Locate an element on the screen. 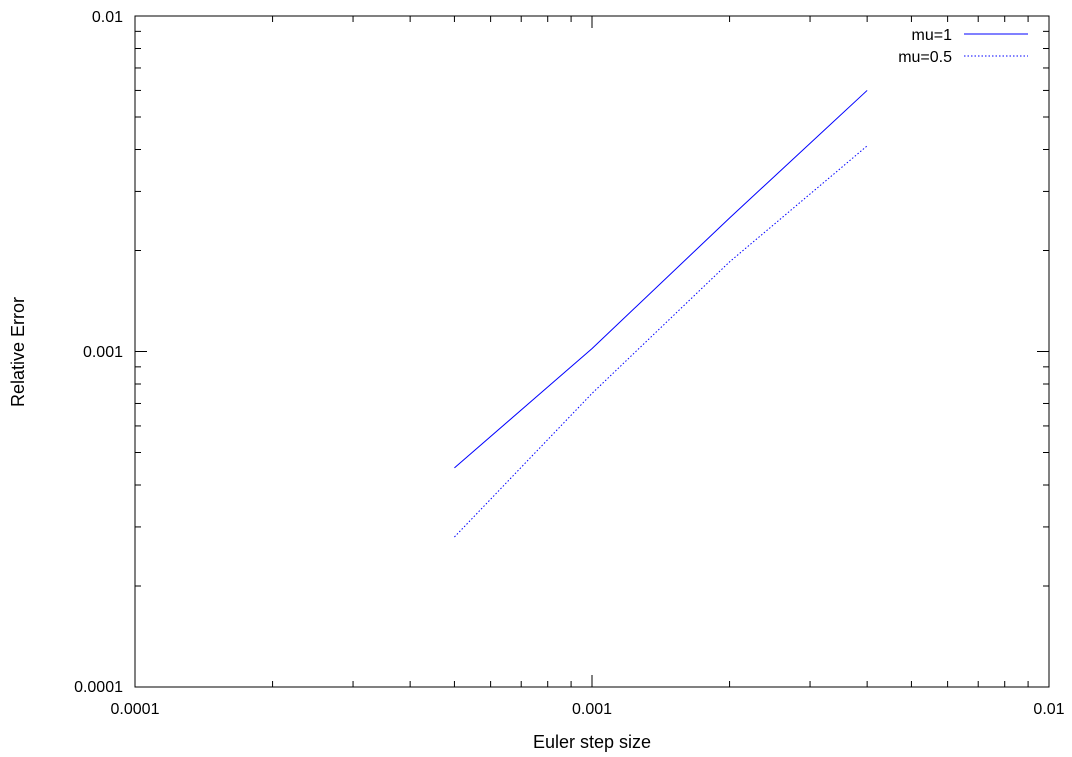 The height and width of the screenshot is (757, 1072). legend-label-0: mu=1 is located at coordinates (932, 35).